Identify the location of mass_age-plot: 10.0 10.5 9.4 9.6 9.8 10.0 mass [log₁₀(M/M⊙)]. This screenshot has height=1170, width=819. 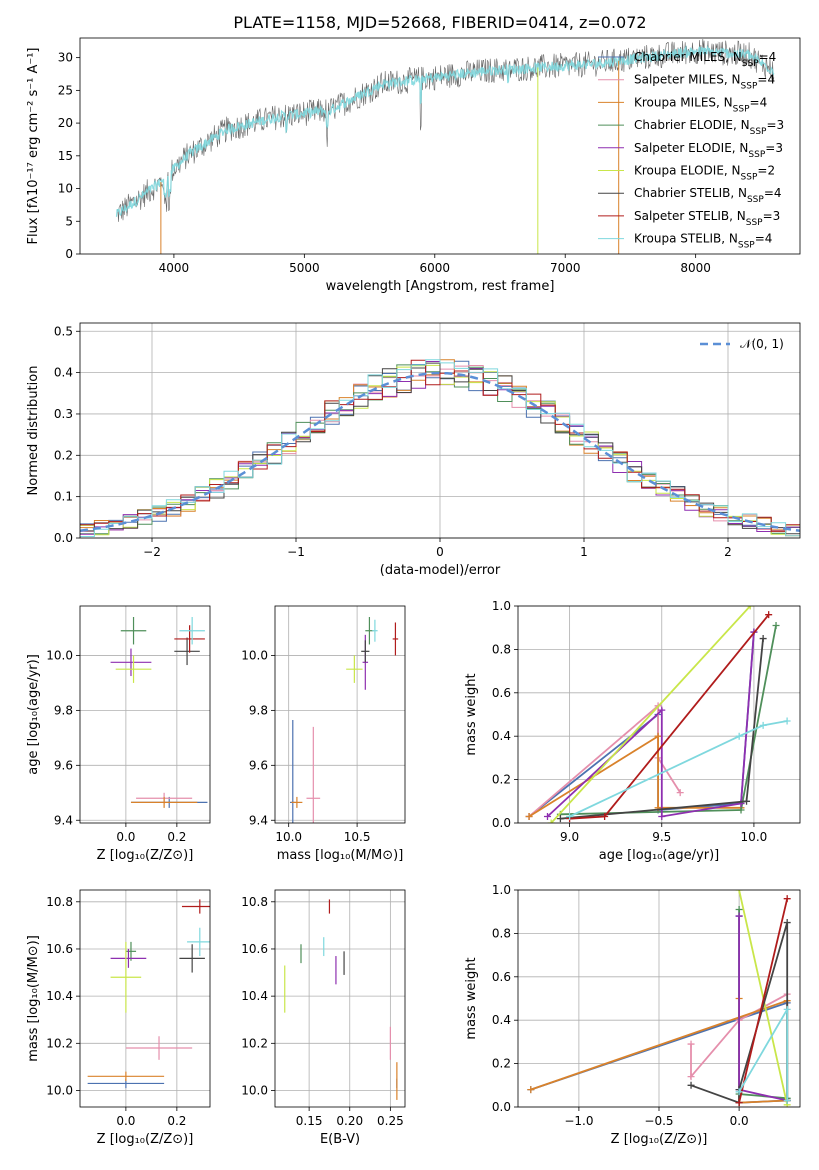
(323, 734).